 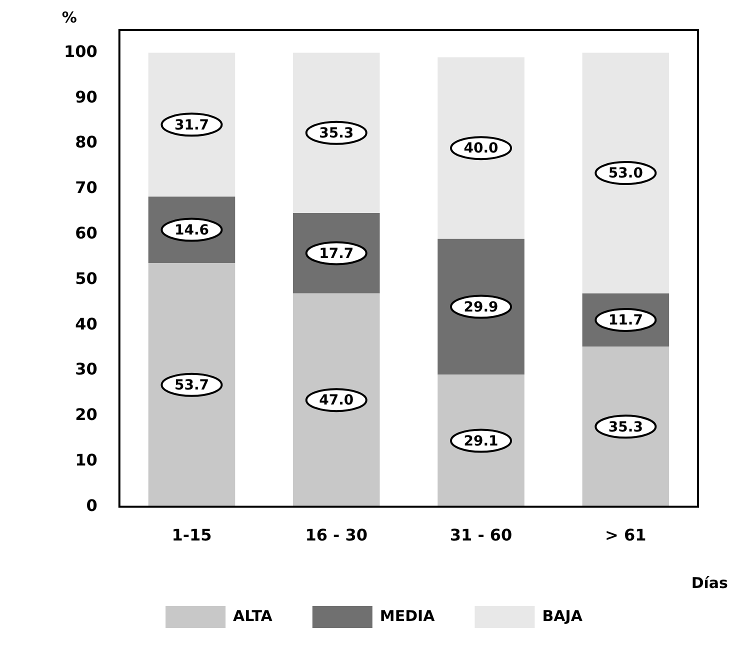 I want to click on x-axis-title: Días, so click(x=709, y=583).